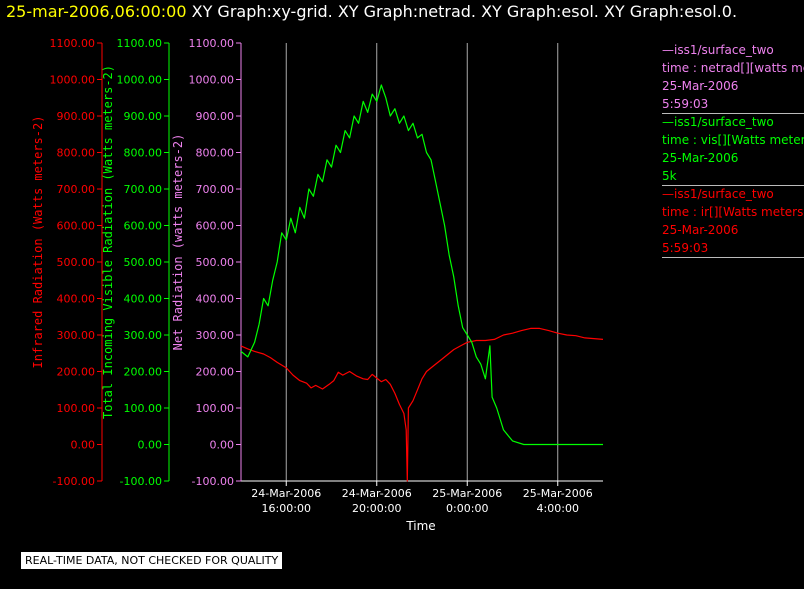  What do you see at coordinates (467, 508) in the screenshot?
I see `x-tick-label-time: 0:00:00` at bounding box center [467, 508].